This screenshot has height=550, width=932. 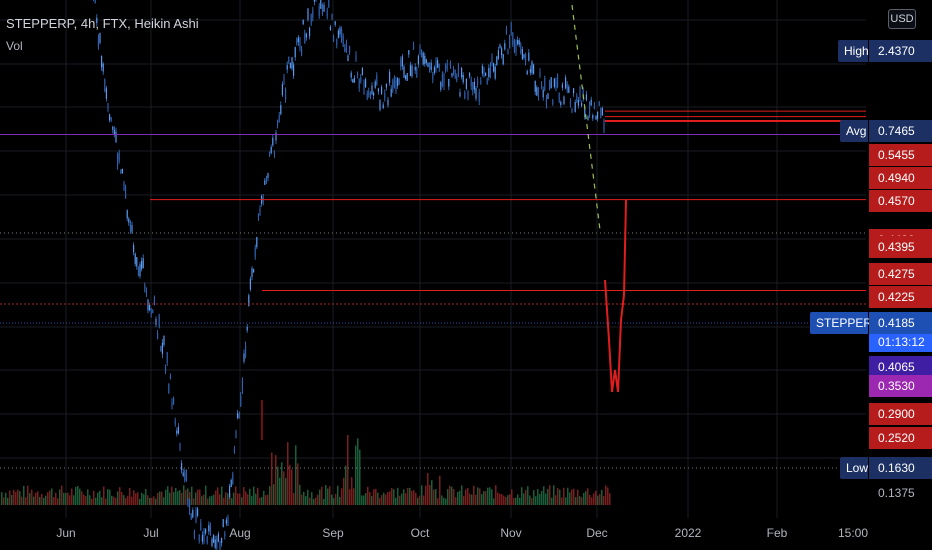 What do you see at coordinates (586, 117) in the screenshot?
I see `trend-line` at bounding box center [586, 117].